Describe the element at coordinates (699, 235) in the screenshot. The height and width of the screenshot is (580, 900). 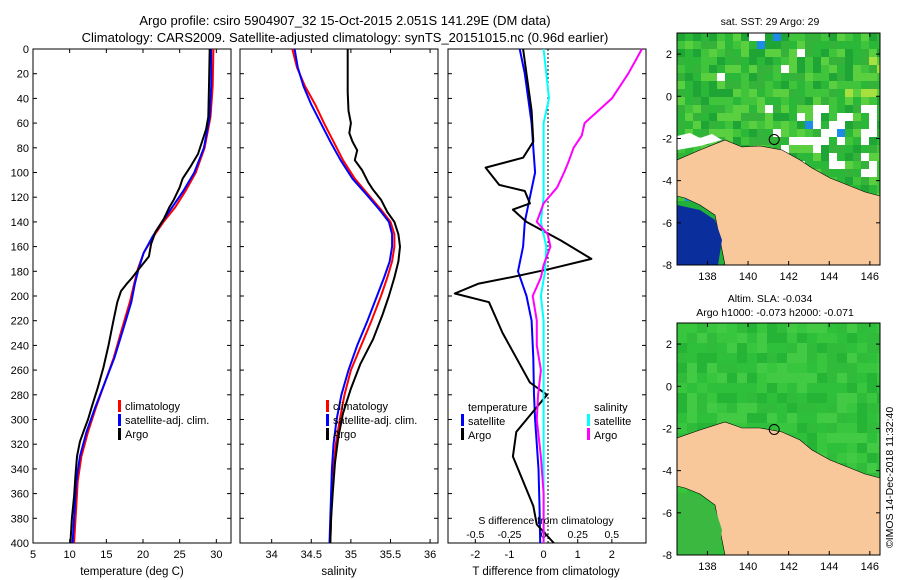
I see `sst-arafura-patch` at that location.